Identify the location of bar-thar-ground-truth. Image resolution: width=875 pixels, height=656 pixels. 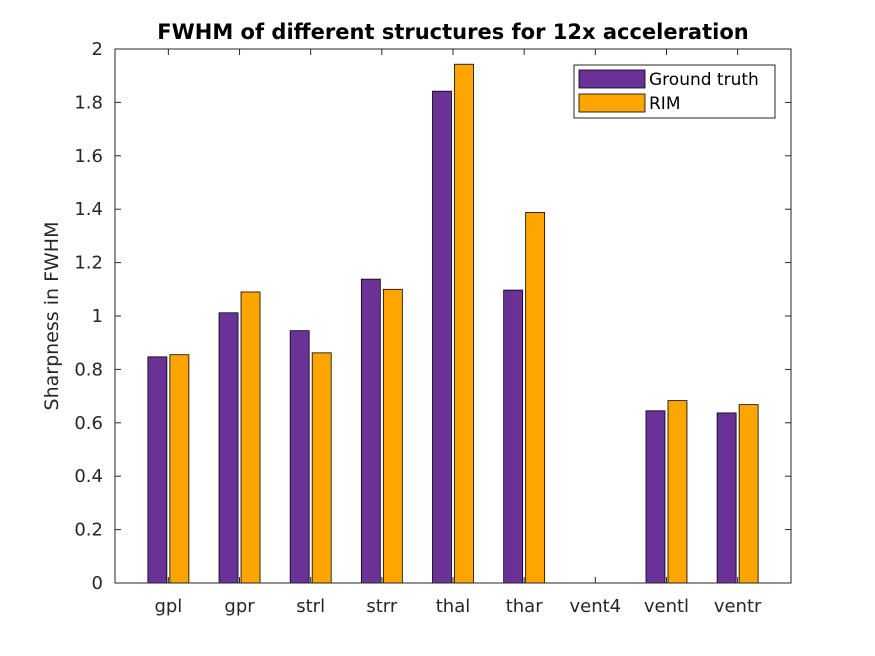
(513, 436).